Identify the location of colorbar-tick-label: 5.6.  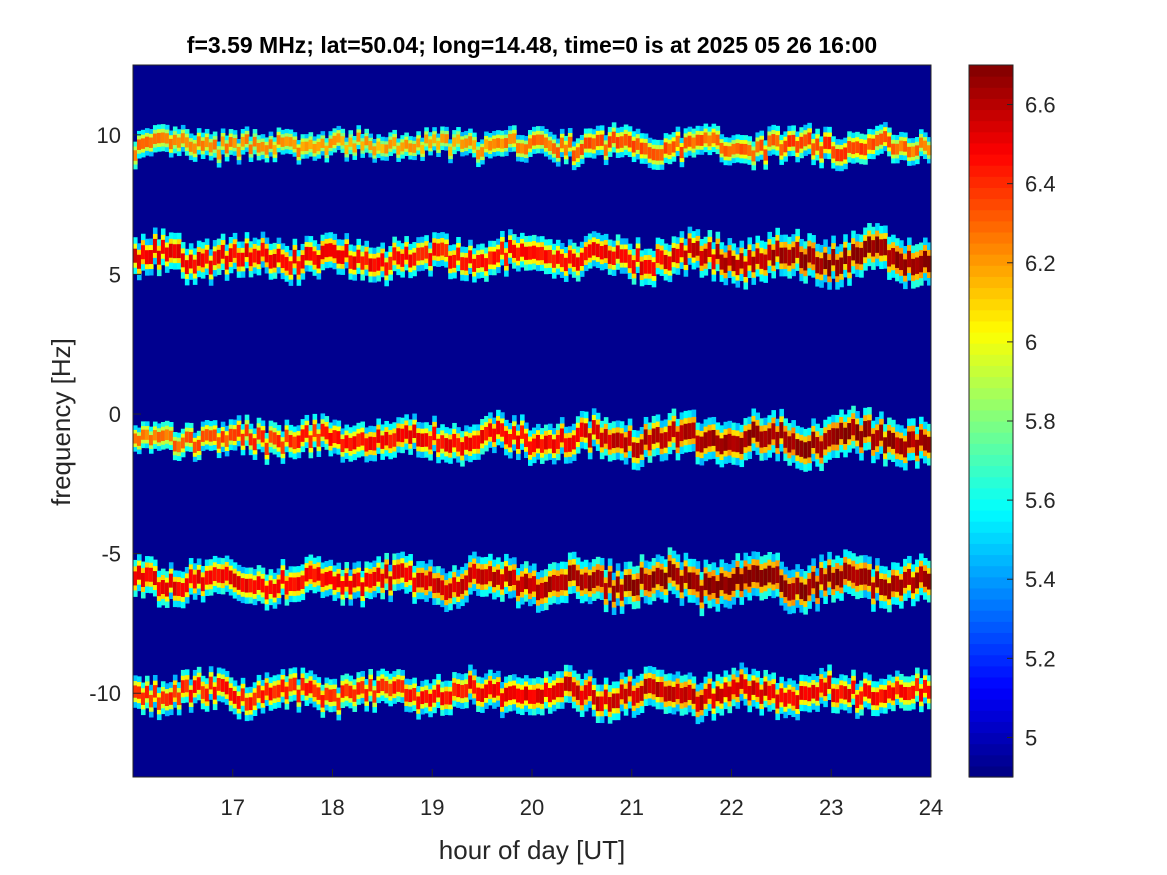
(1040, 500).